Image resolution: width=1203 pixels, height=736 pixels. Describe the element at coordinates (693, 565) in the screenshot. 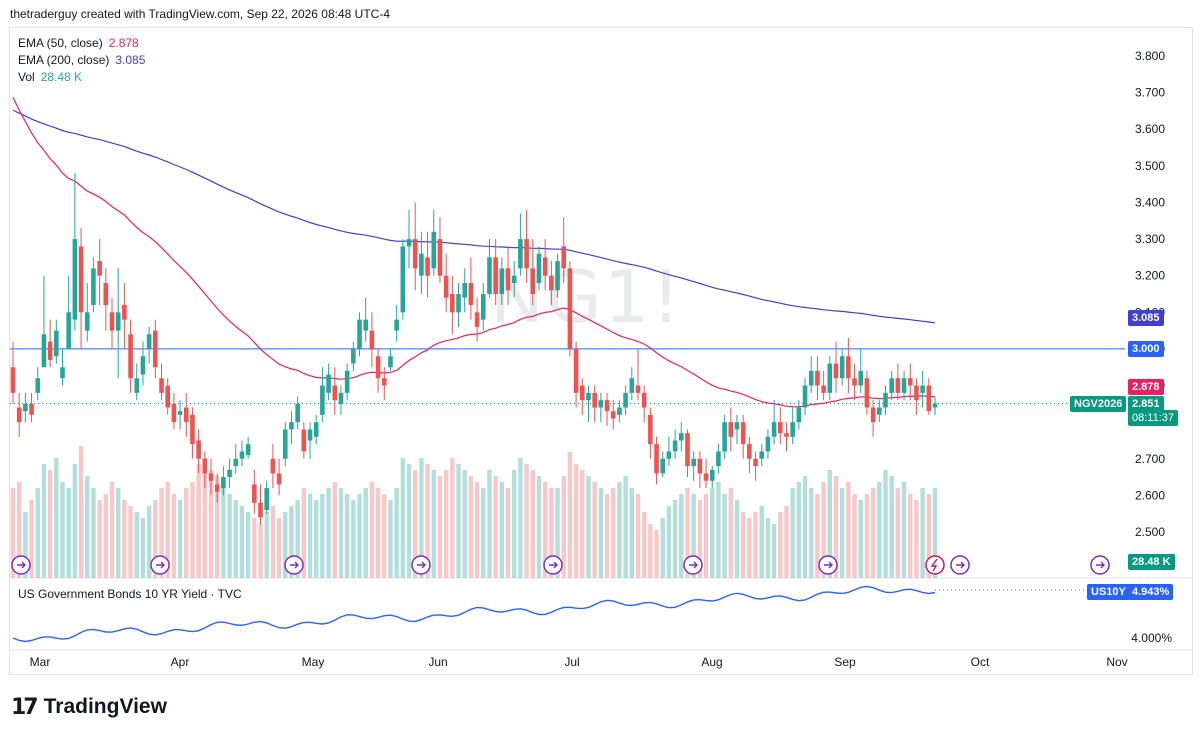

I see `event-arrow-icon` at that location.